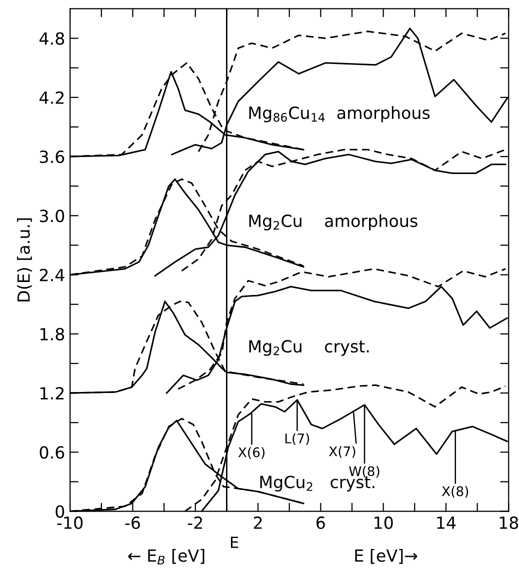 The image size is (519, 581). I want to click on text: MgCu$_{2}$ cryst., so click(317, 484).